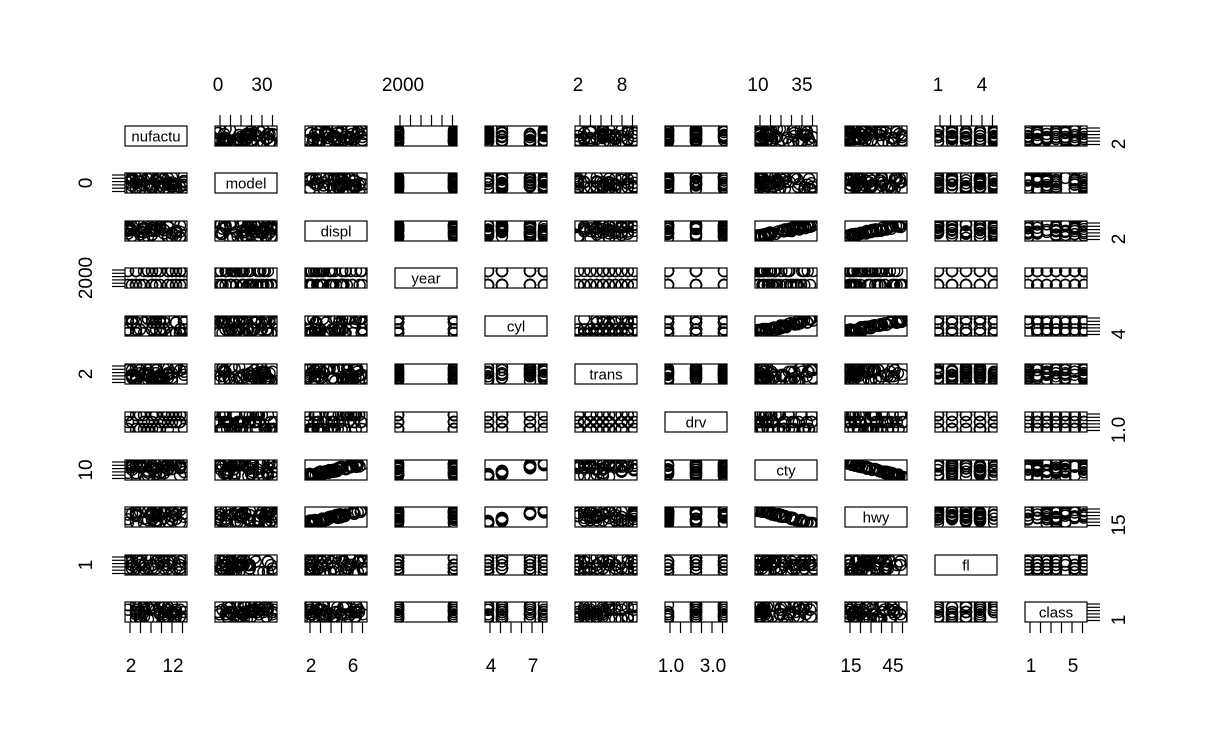 Image resolution: width=1212 pixels, height=749 pixels. What do you see at coordinates (696, 136) in the screenshot?
I see `panel-manufacturer-vs-drv` at bounding box center [696, 136].